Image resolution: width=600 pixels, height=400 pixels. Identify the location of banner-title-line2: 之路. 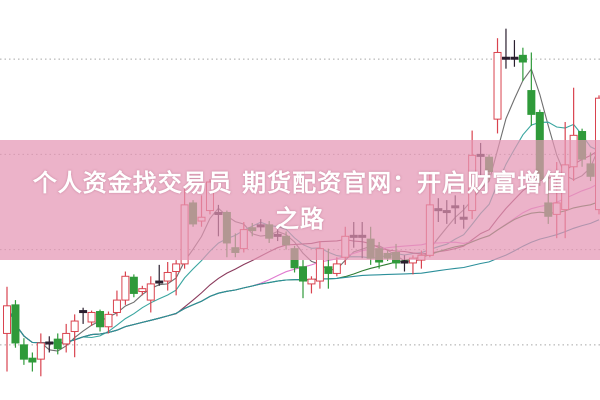
(300, 219).